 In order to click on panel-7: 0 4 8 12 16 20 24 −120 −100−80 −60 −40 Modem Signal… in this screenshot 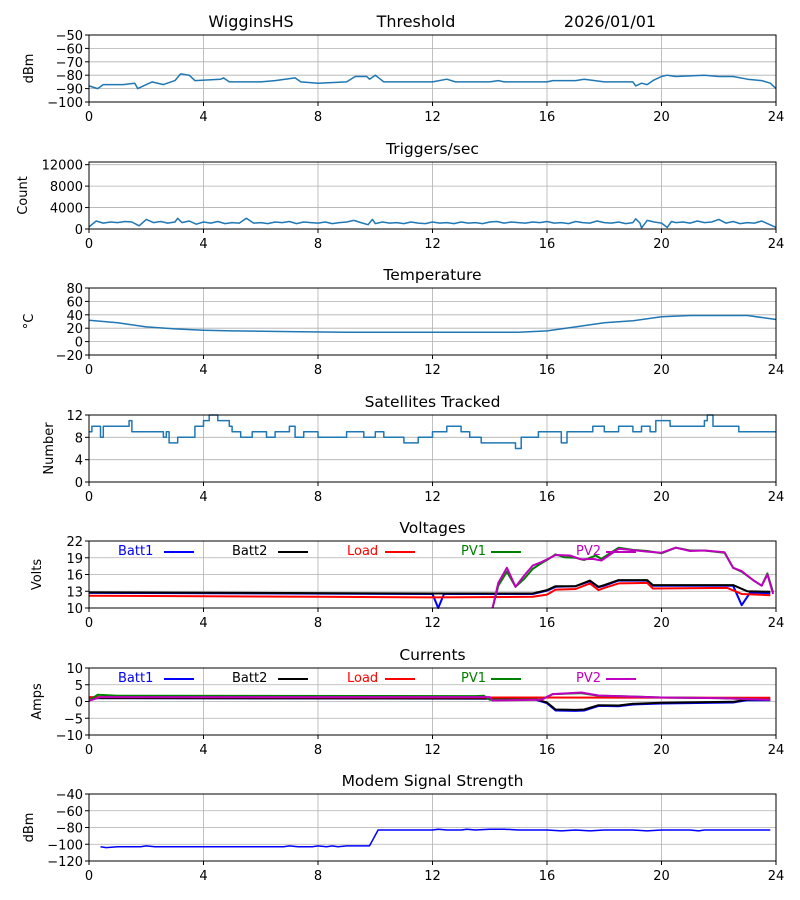, I will do `click(403, 828)`.